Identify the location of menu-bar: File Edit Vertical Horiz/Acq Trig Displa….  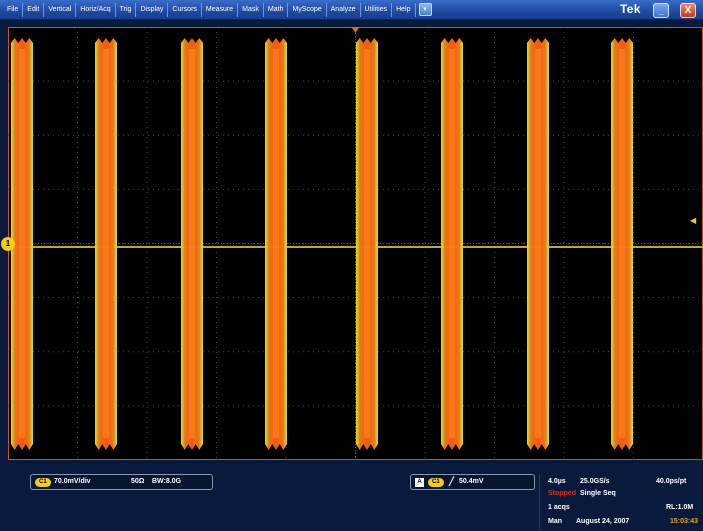
(351, 10).